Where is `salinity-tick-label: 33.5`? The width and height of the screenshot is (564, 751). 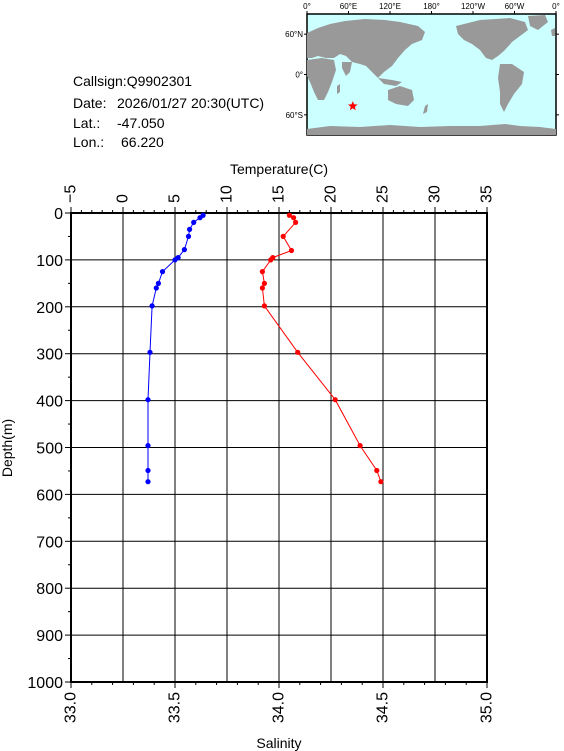 salinity-tick-label: 33.5 is located at coordinates (175, 707).